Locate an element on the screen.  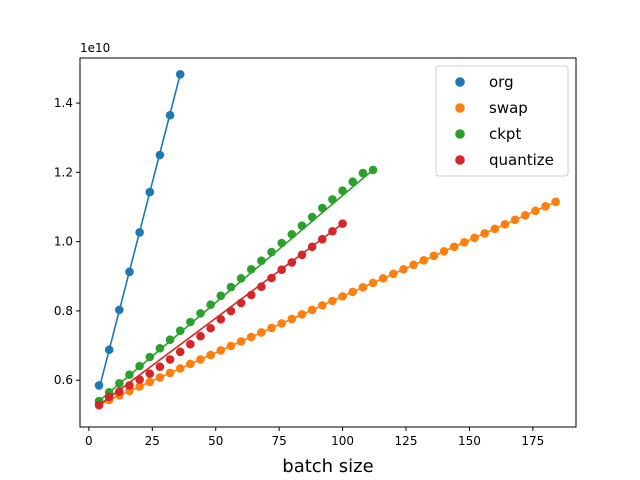
y-tick-label: 0.6 is located at coordinates (63, 380).